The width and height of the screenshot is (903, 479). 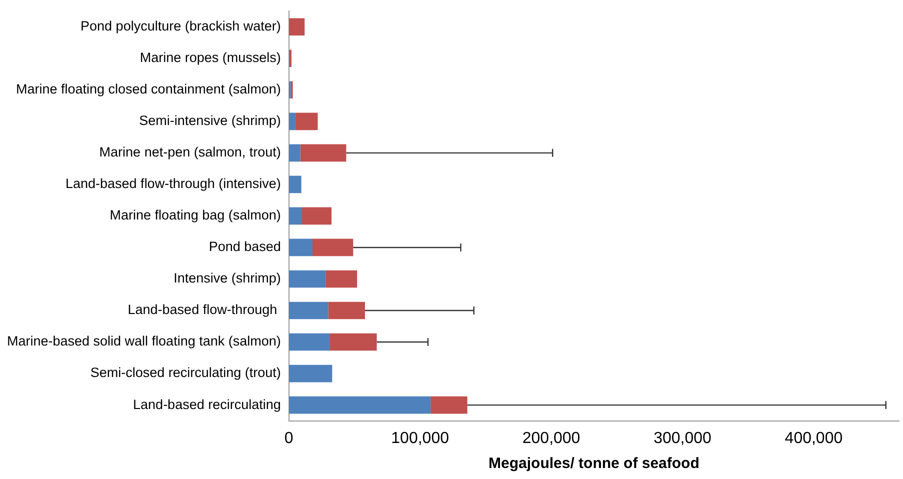 What do you see at coordinates (190, 152) in the screenshot?
I see `y-tick-label: Marine net-pen (salmon, trout)` at bounding box center [190, 152].